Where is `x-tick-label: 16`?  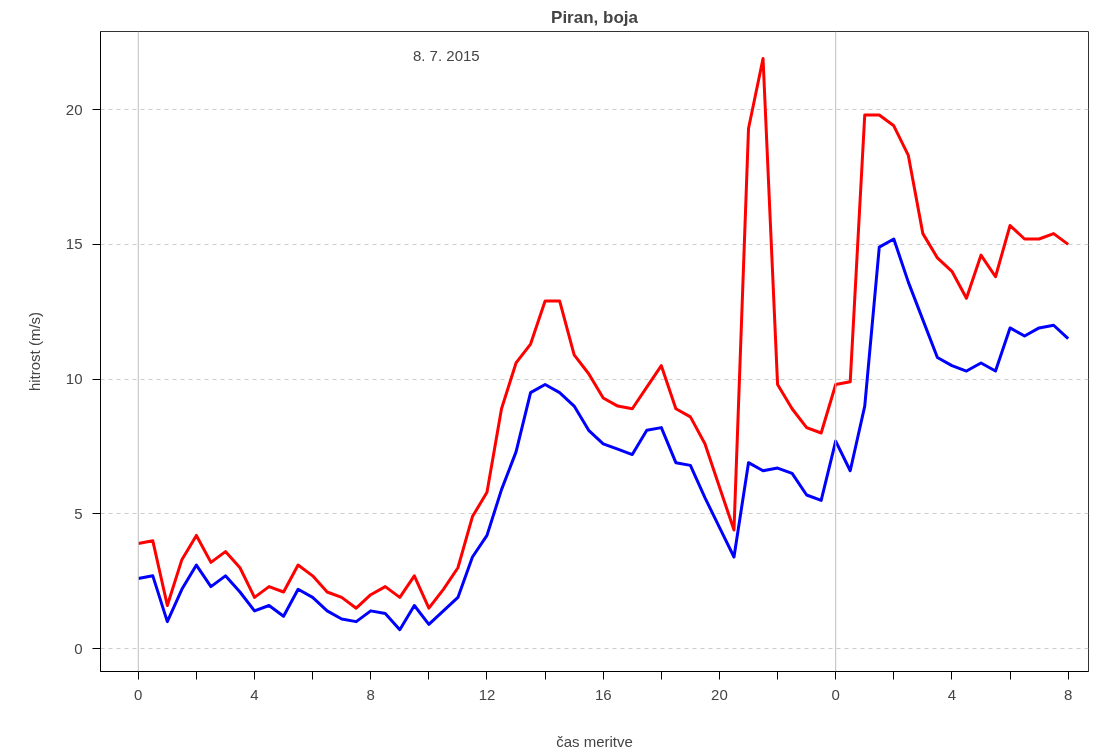
x-tick-label: 16 is located at coordinates (603, 694).